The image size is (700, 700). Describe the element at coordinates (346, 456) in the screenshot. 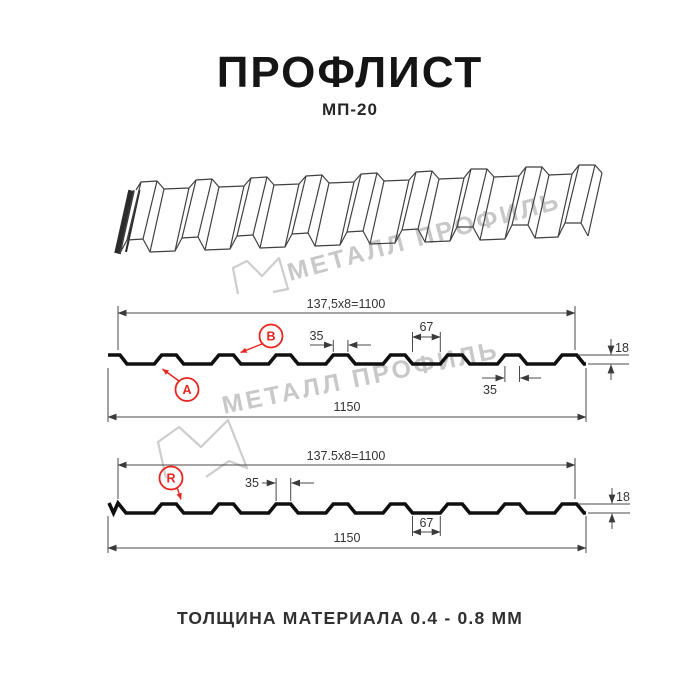

I see `working-width-label-r: 137.5x8=1100` at that location.